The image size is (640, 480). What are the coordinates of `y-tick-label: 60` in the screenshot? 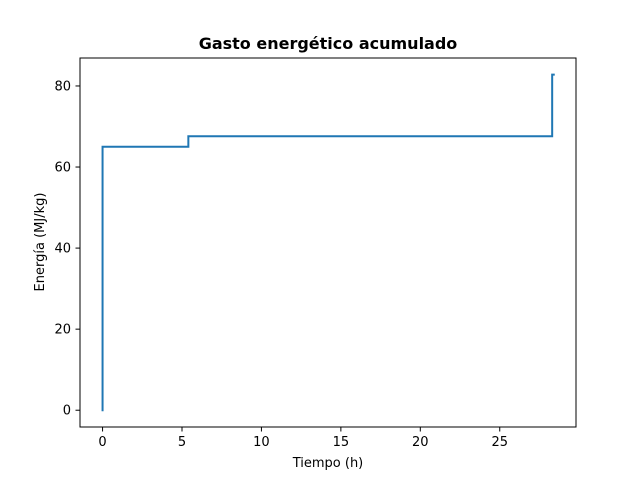 It's located at (62, 168).